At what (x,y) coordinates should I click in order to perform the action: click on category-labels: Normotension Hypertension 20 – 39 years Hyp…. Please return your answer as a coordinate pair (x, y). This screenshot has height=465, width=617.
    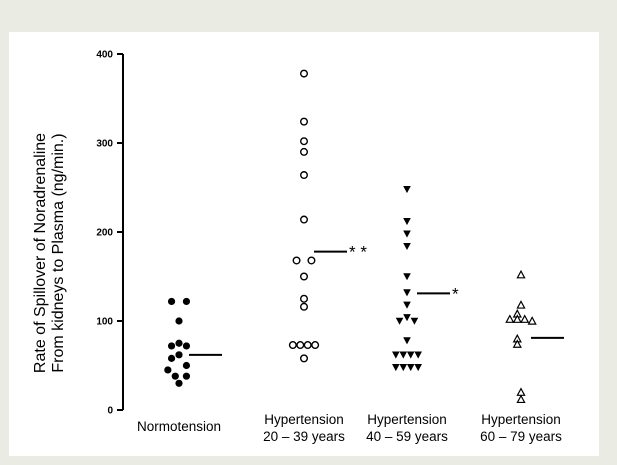
    Looking at the image, I should click on (349, 428).